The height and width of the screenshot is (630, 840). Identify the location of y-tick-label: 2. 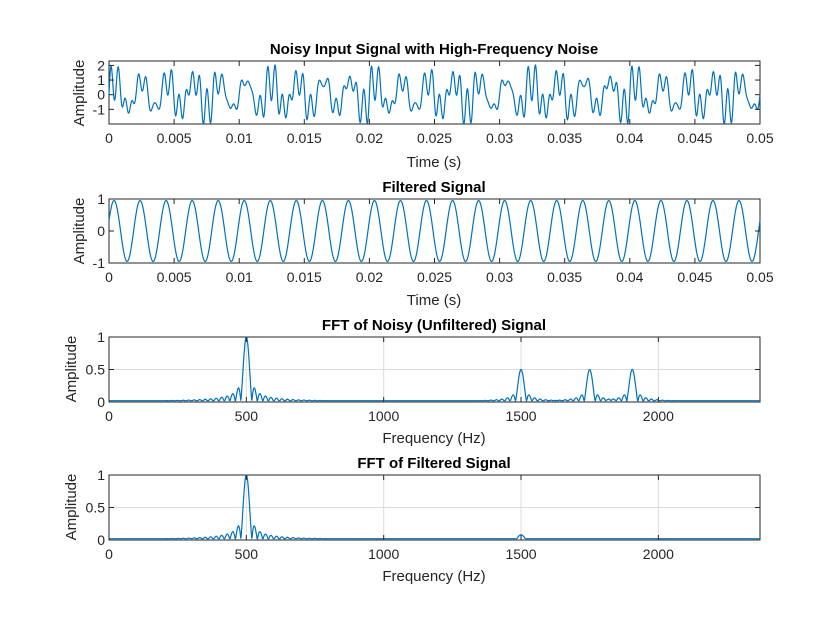
(101, 65).